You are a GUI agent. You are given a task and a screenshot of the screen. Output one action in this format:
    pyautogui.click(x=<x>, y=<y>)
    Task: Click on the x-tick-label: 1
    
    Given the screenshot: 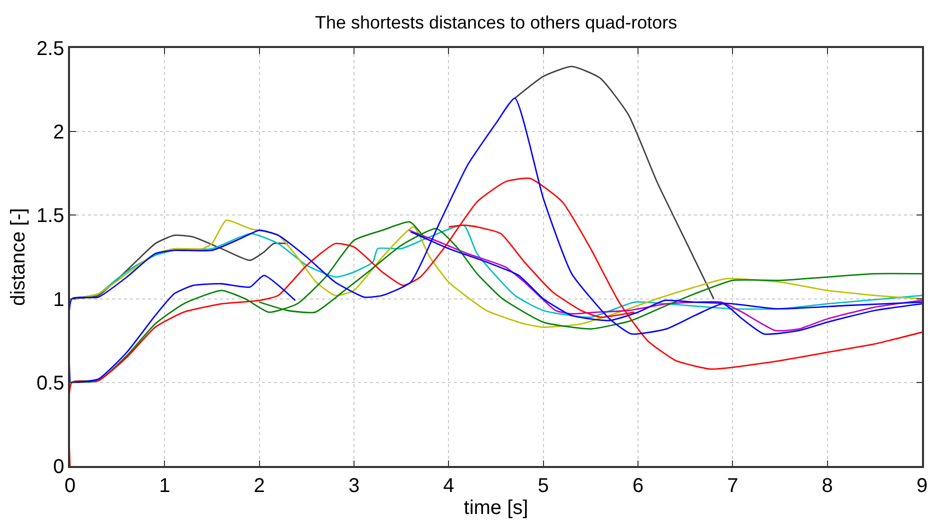 What is the action you would take?
    pyautogui.click(x=164, y=485)
    